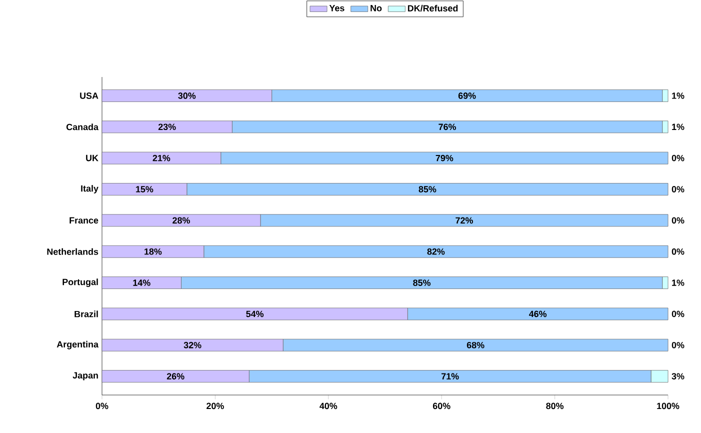  What do you see at coordinates (175, 376) in the screenshot?
I see `data-label: 26%` at bounding box center [175, 376].